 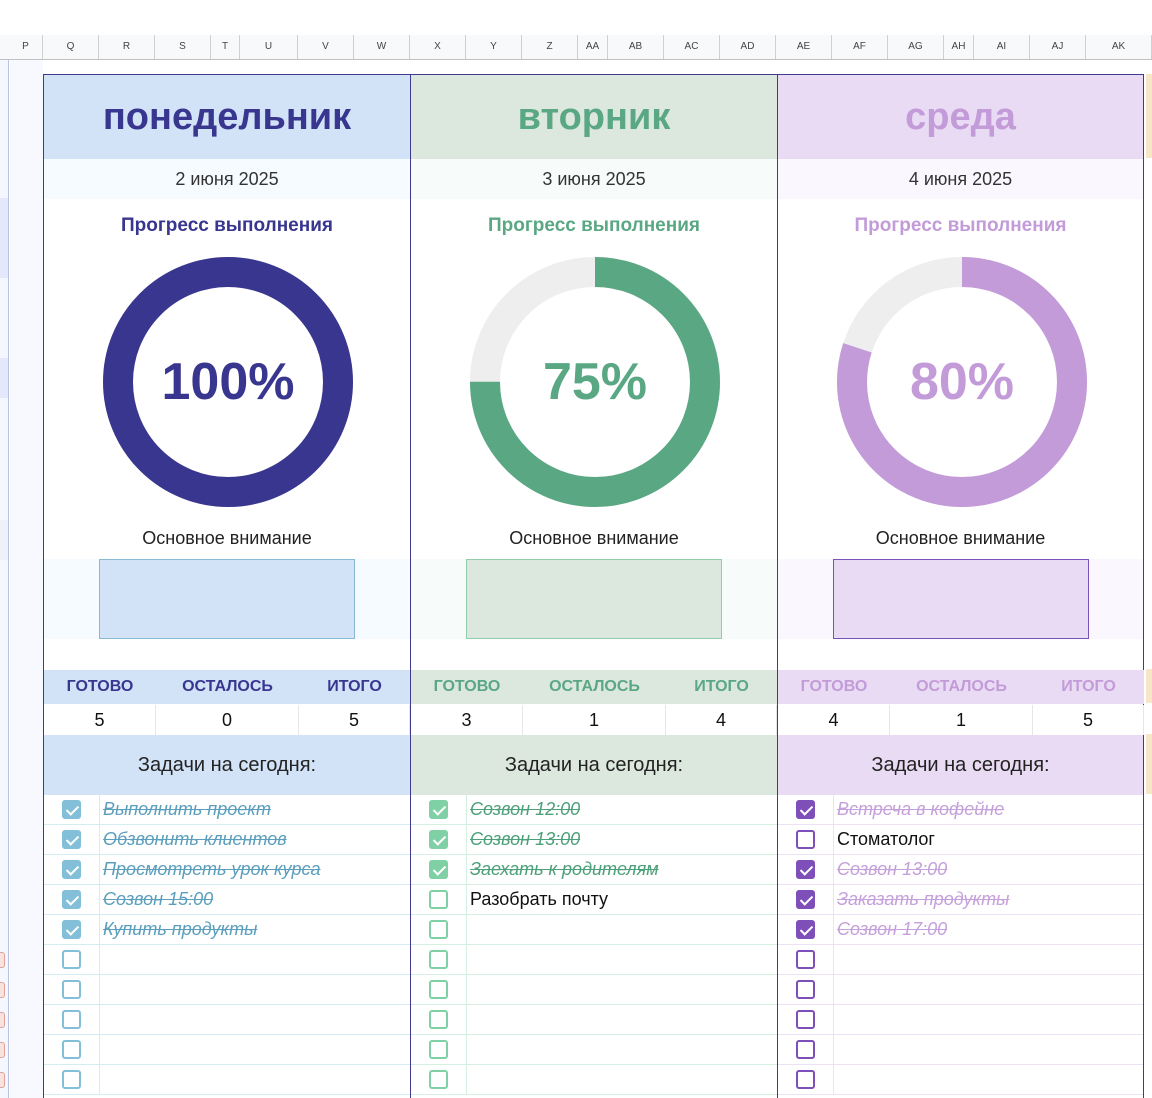 What do you see at coordinates (212, 869) in the screenshot?
I see `task-text: Просмотреть урок курса` at bounding box center [212, 869].